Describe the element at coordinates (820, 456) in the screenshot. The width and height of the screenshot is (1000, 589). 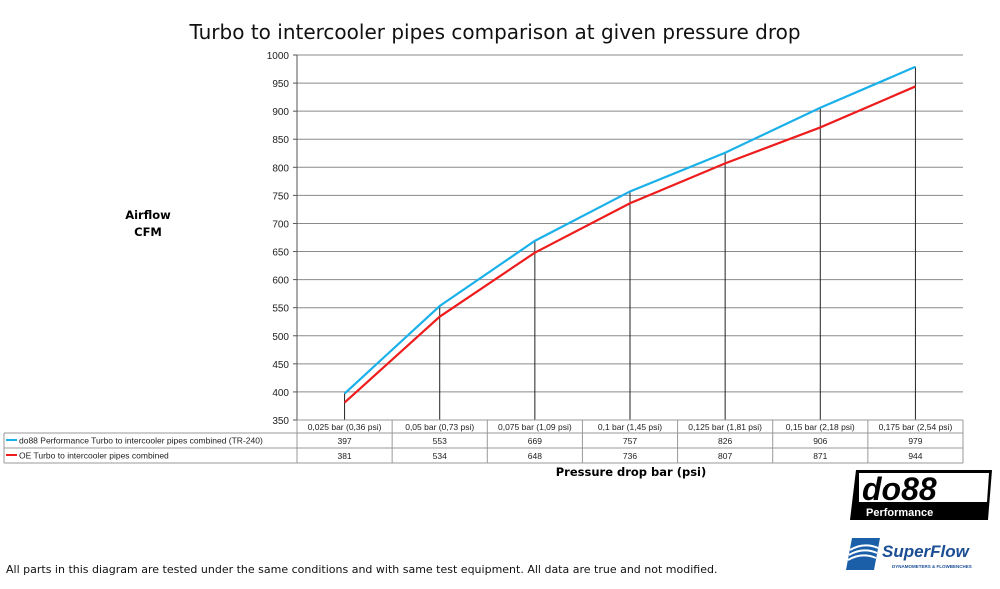
I see `data-label: 871` at that location.